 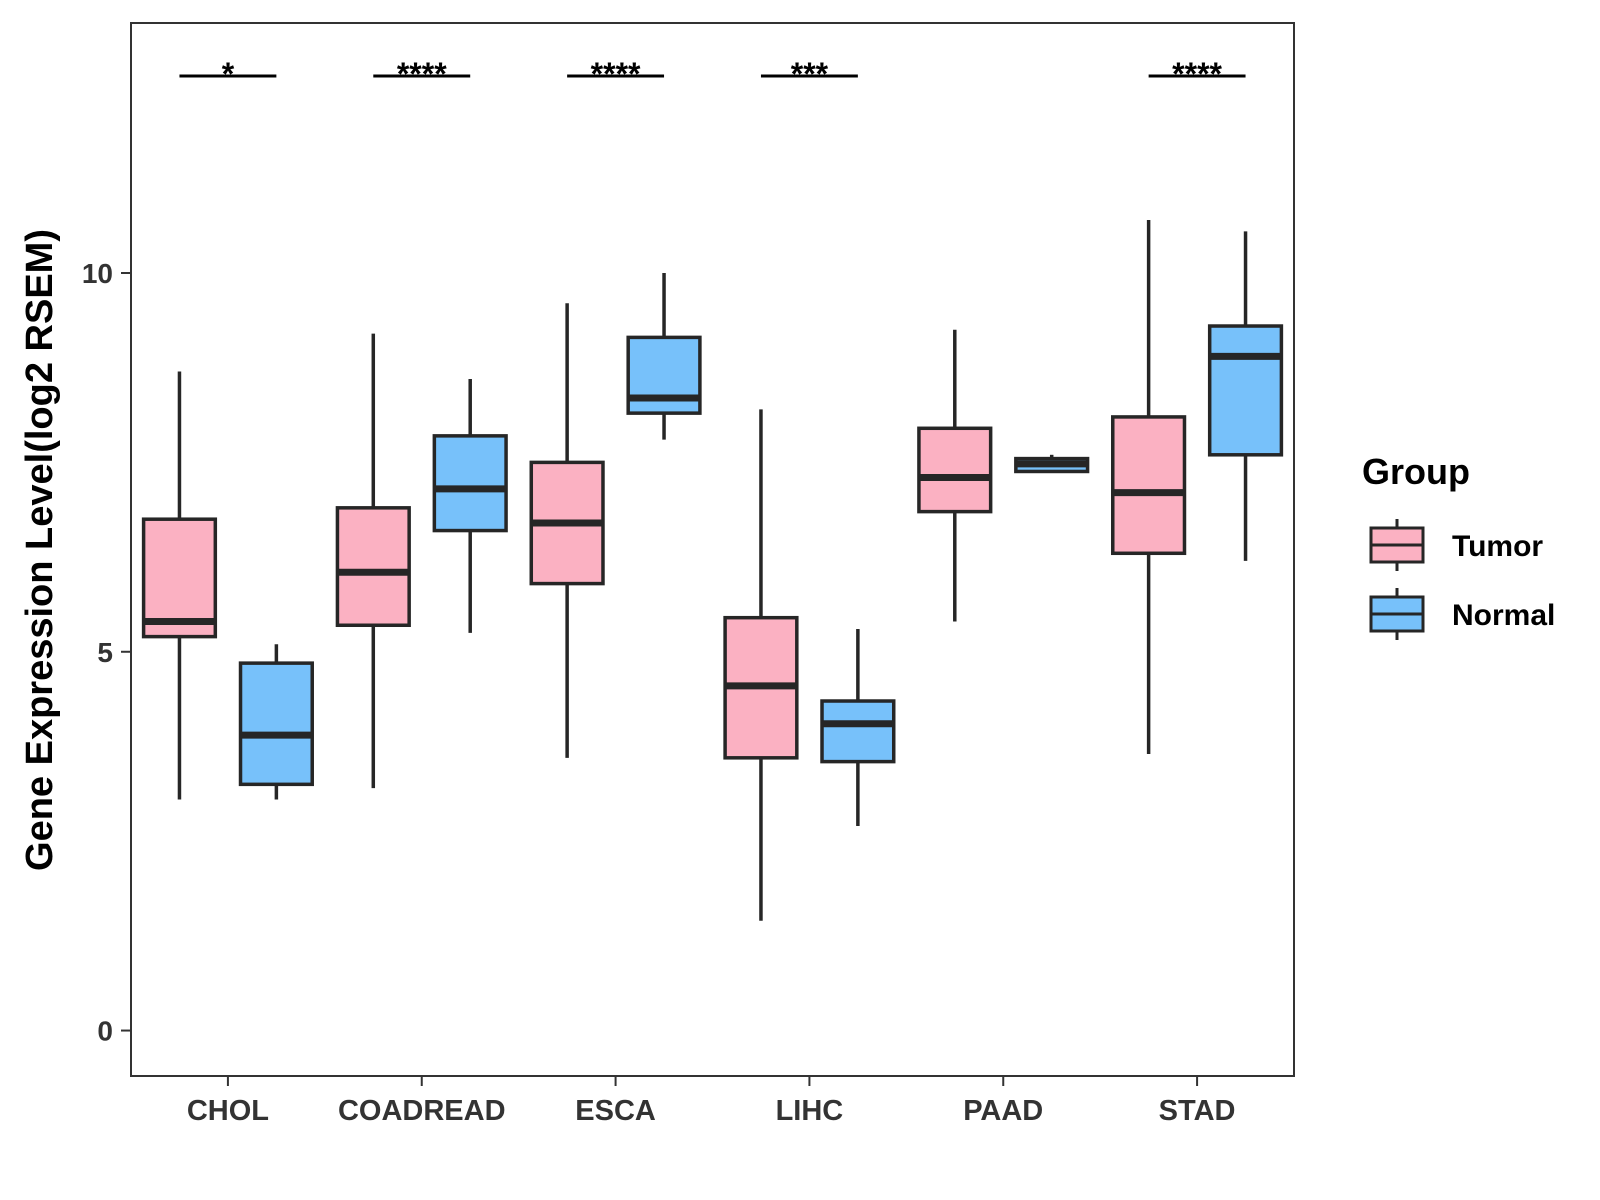 I want to click on legend-title: Group, so click(x=1416, y=471).